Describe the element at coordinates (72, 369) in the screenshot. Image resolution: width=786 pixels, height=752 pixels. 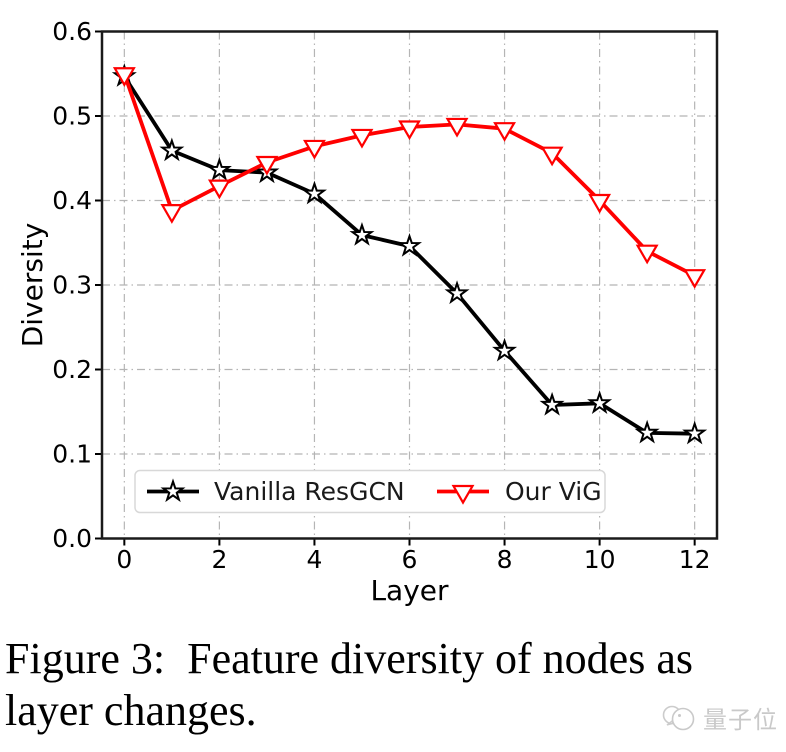
I see `y-tick-label: 0.2` at that location.